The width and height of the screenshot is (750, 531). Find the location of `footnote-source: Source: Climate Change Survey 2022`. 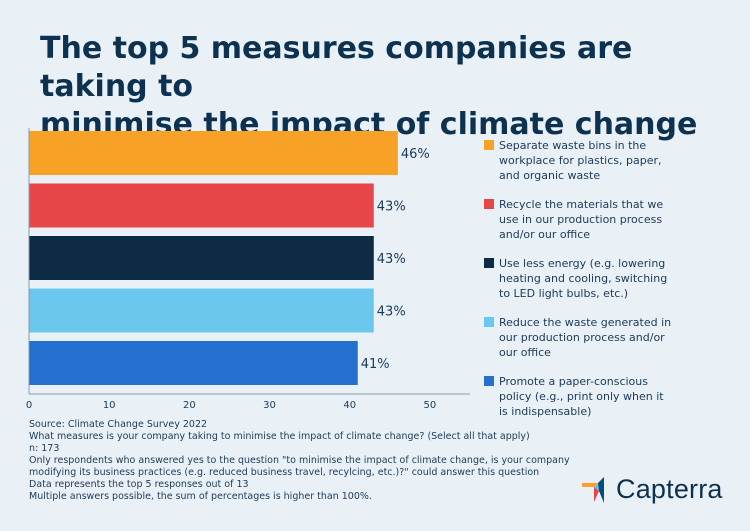

footnote-source: Source: Climate Change Survey 2022 is located at coordinates (118, 424).